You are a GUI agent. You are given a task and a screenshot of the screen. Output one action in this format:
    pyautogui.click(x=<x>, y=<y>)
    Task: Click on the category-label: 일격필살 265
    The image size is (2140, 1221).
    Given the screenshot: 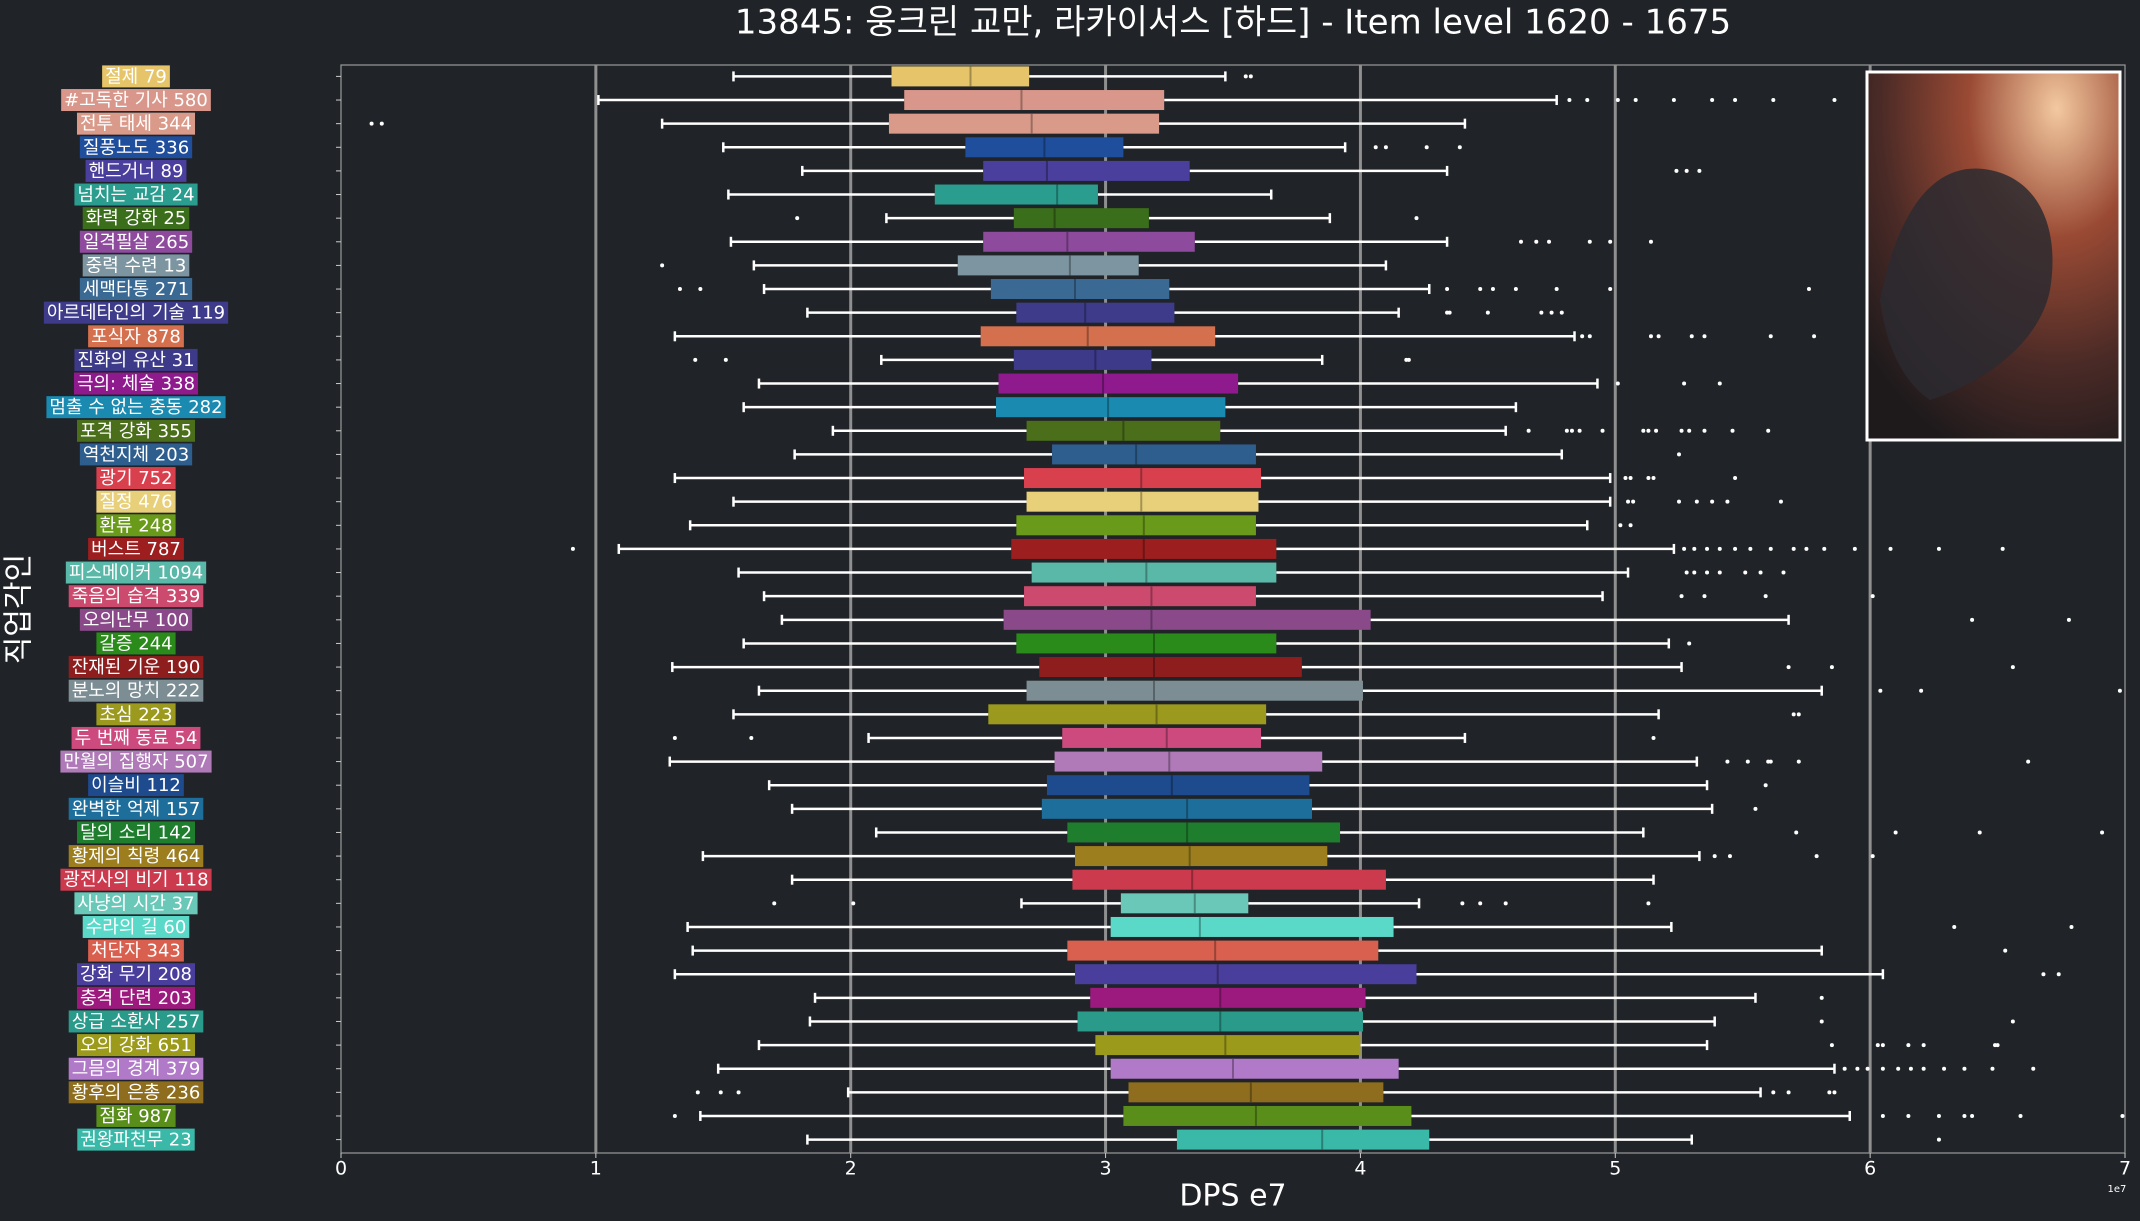 What is the action you would take?
    pyautogui.click(x=136, y=242)
    